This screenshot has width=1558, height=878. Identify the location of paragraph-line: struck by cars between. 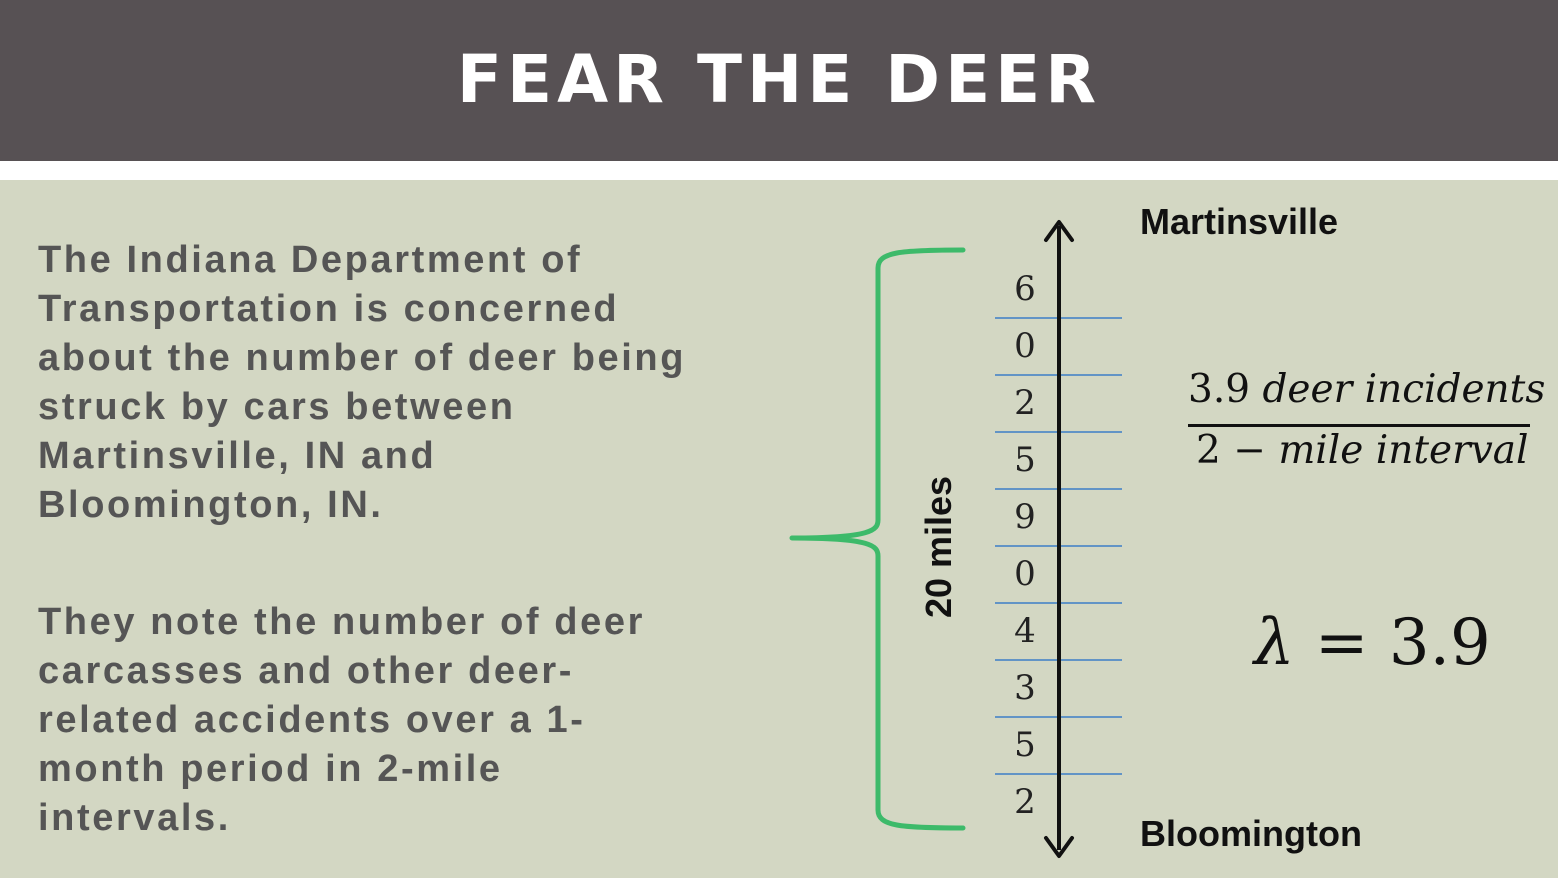
(277, 407).